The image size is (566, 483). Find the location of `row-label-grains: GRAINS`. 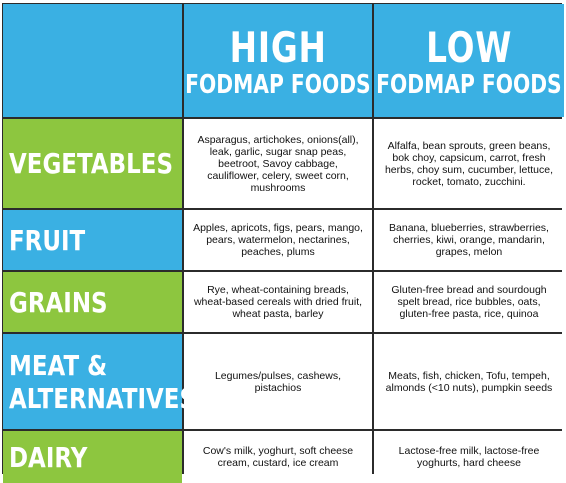

row-label-grains: GRAINS is located at coordinates (58, 302).